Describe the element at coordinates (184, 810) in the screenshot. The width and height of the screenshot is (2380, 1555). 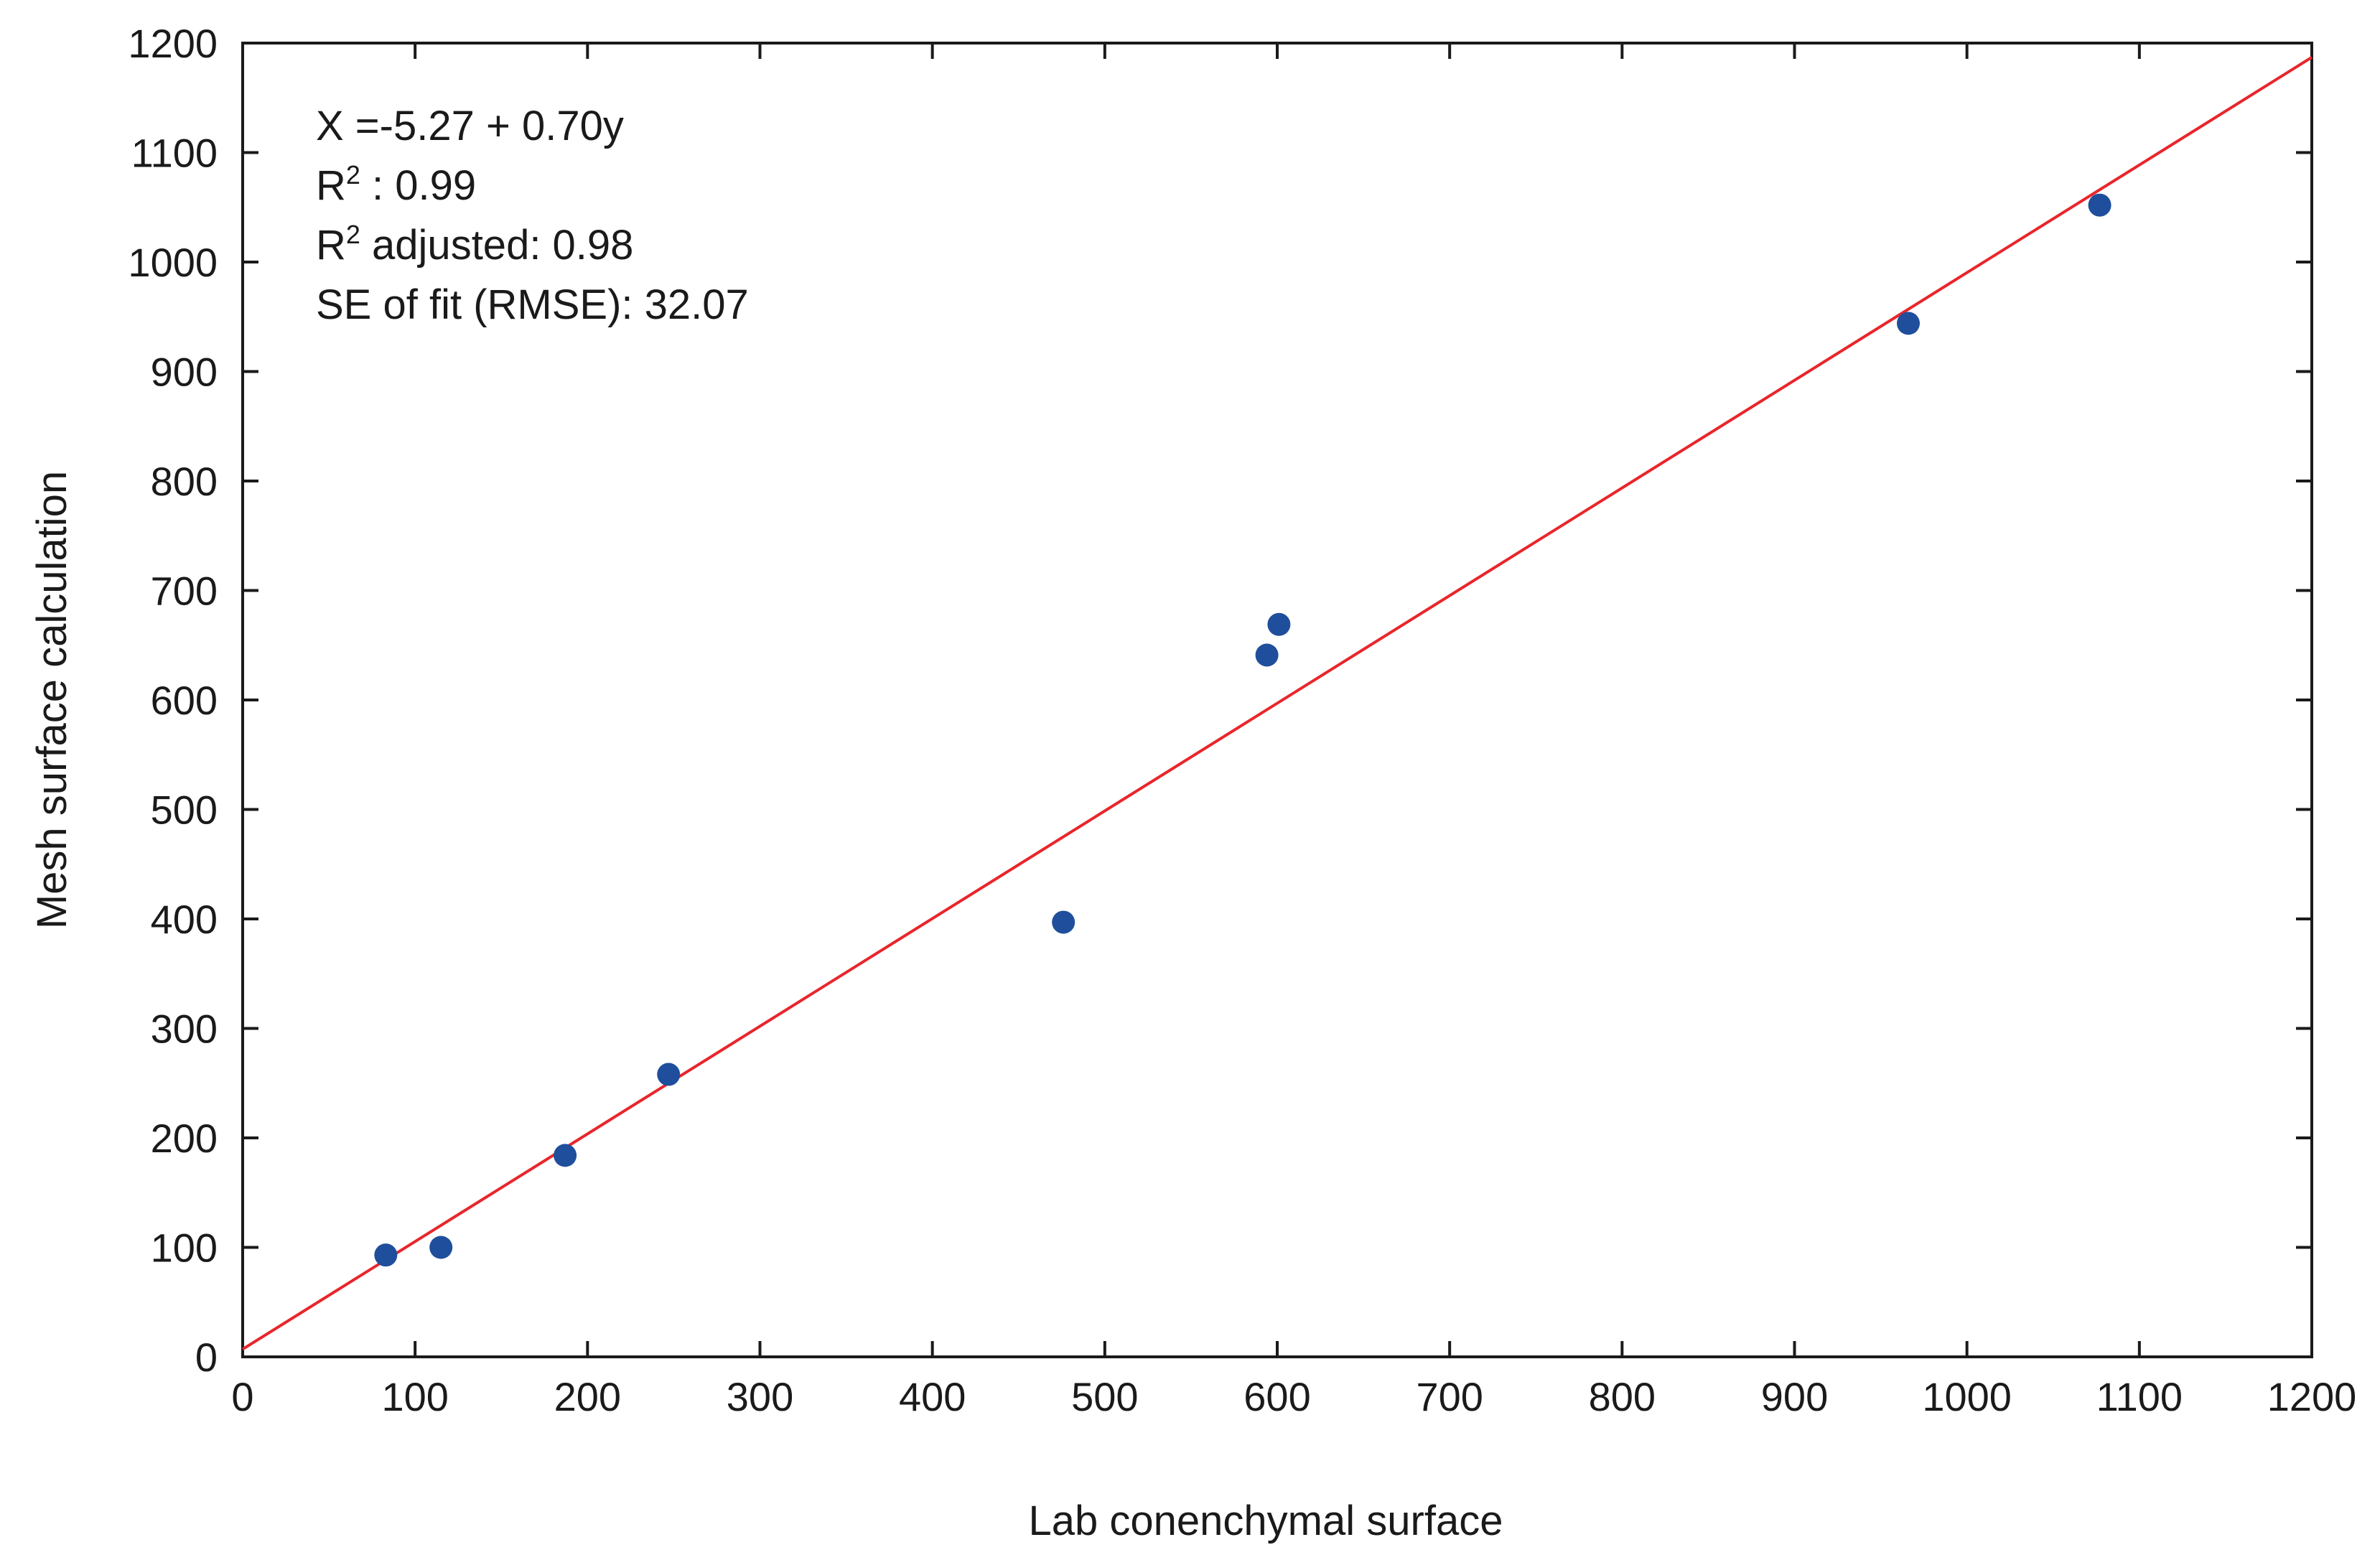
I see `y-tick-label: 500` at that location.